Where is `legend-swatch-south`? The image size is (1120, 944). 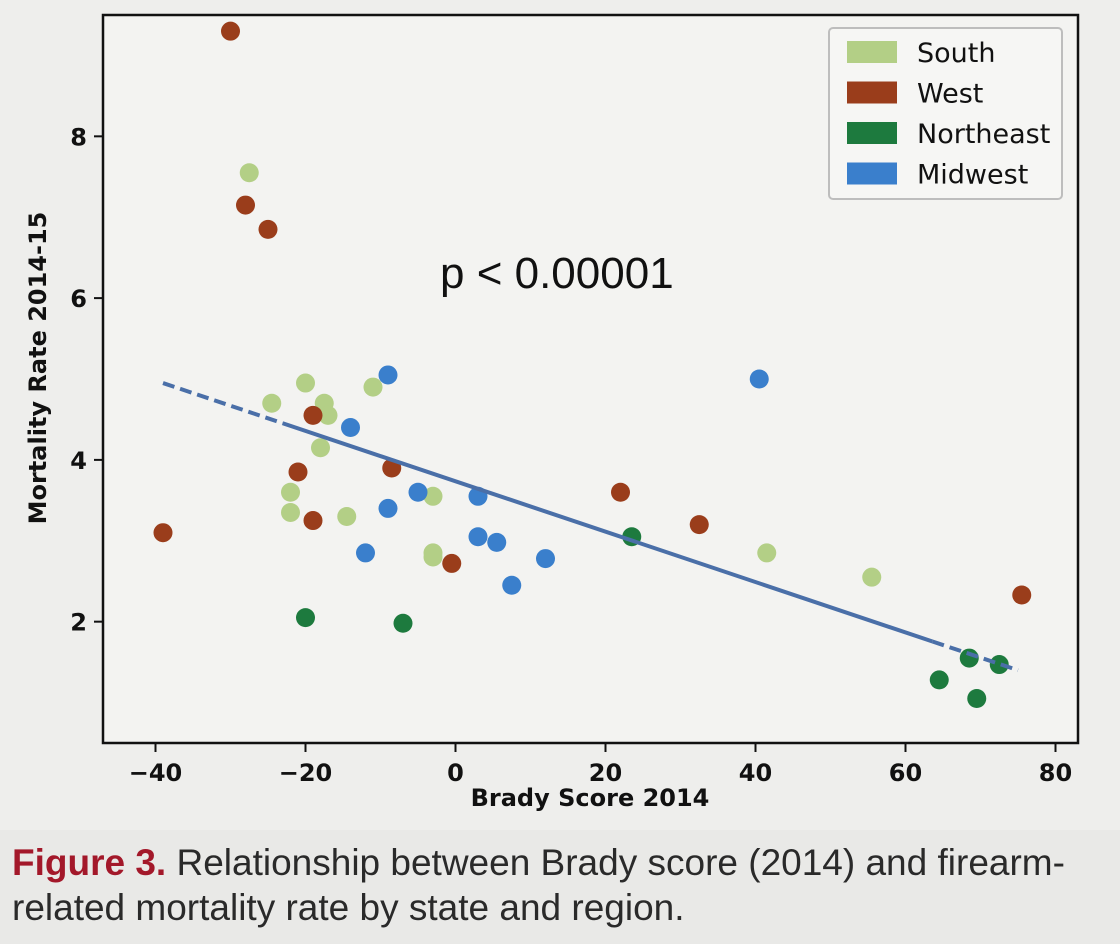 legend-swatch-south is located at coordinates (872, 52).